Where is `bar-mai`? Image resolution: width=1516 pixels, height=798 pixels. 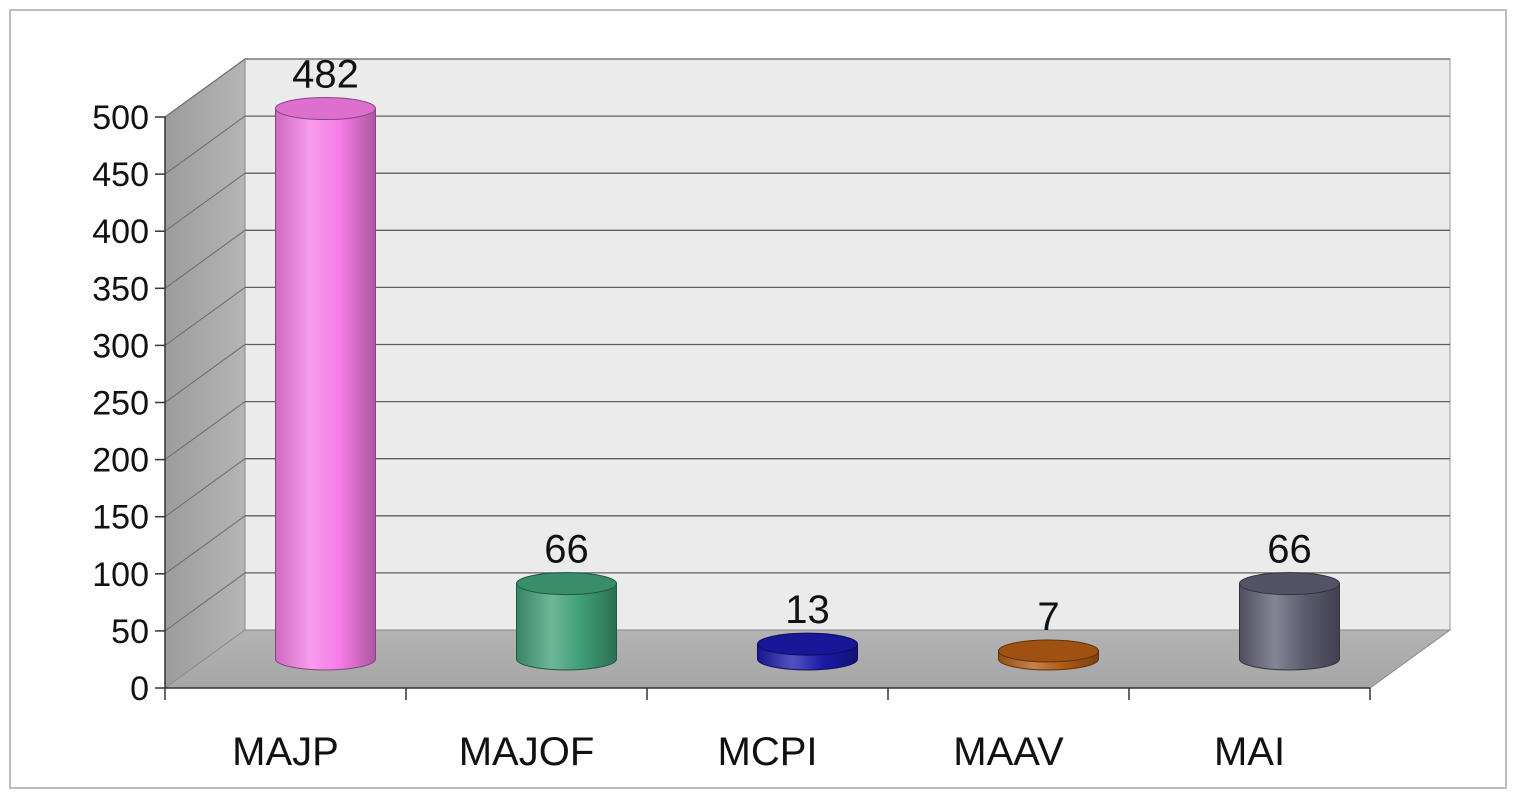 bar-mai is located at coordinates (1289, 621).